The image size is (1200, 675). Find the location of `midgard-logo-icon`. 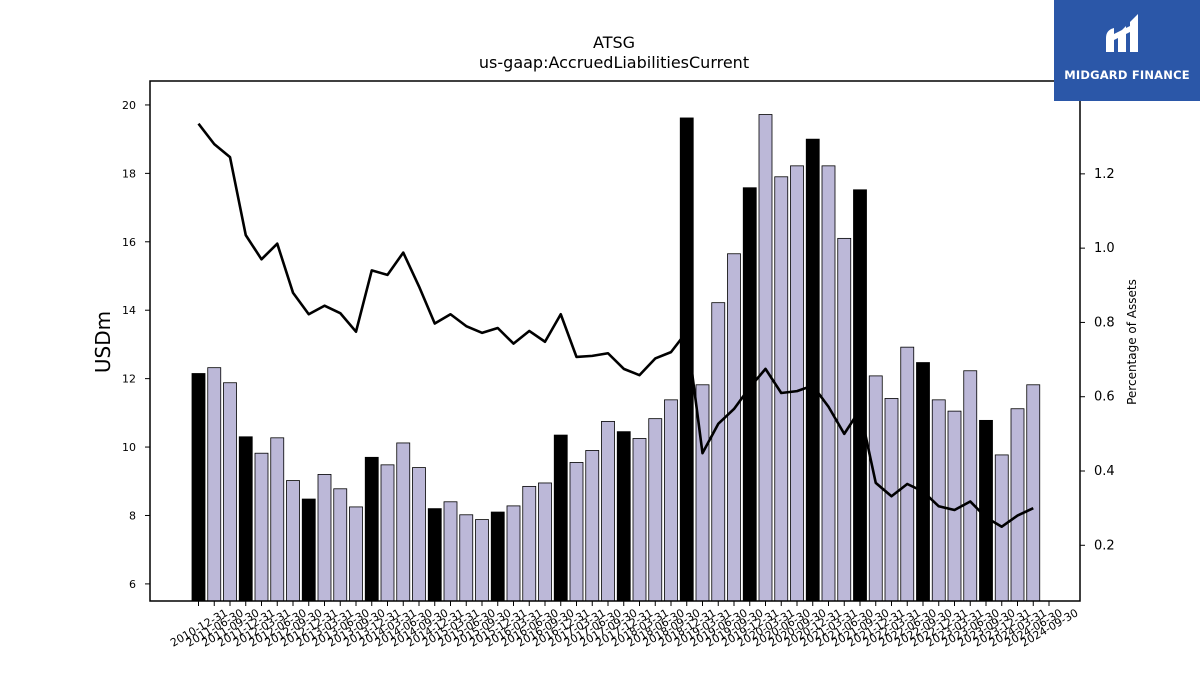

midgard-logo-icon is located at coordinates (1122, 33).